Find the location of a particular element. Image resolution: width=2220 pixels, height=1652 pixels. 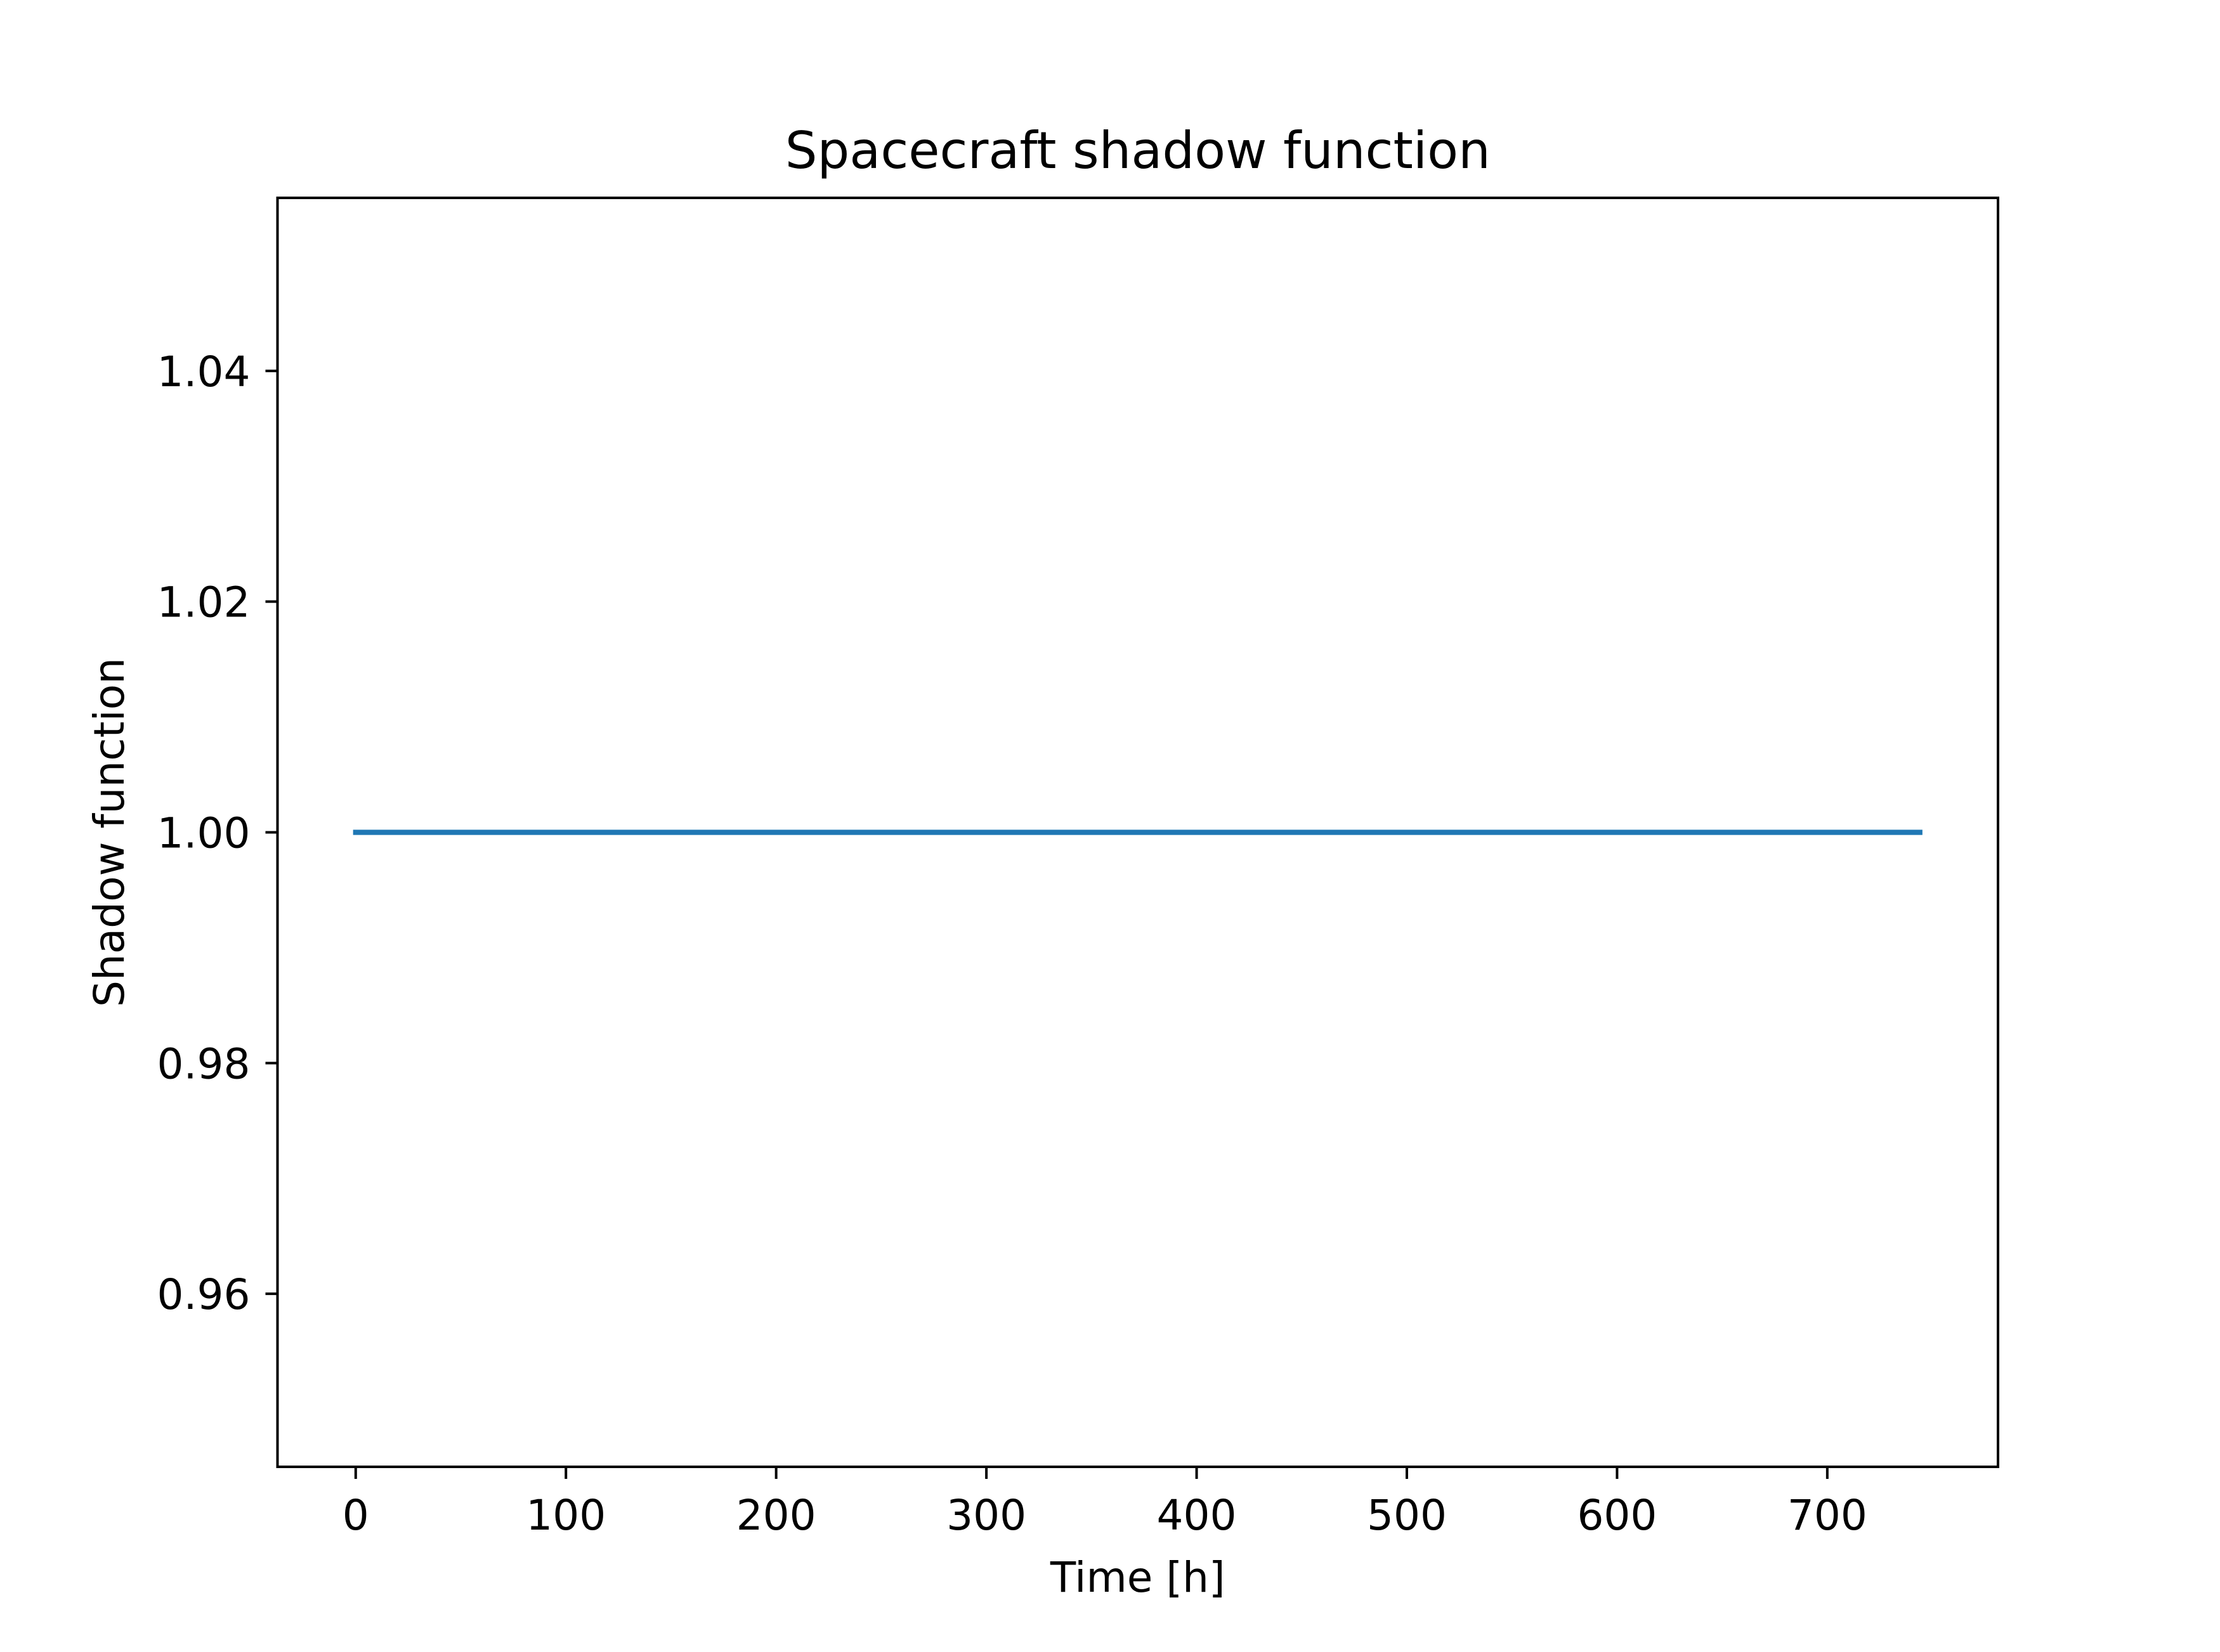

y-axis-ticks: 0.96 0.98 1.00 1.02 1.04 is located at coordinates (217, 833).